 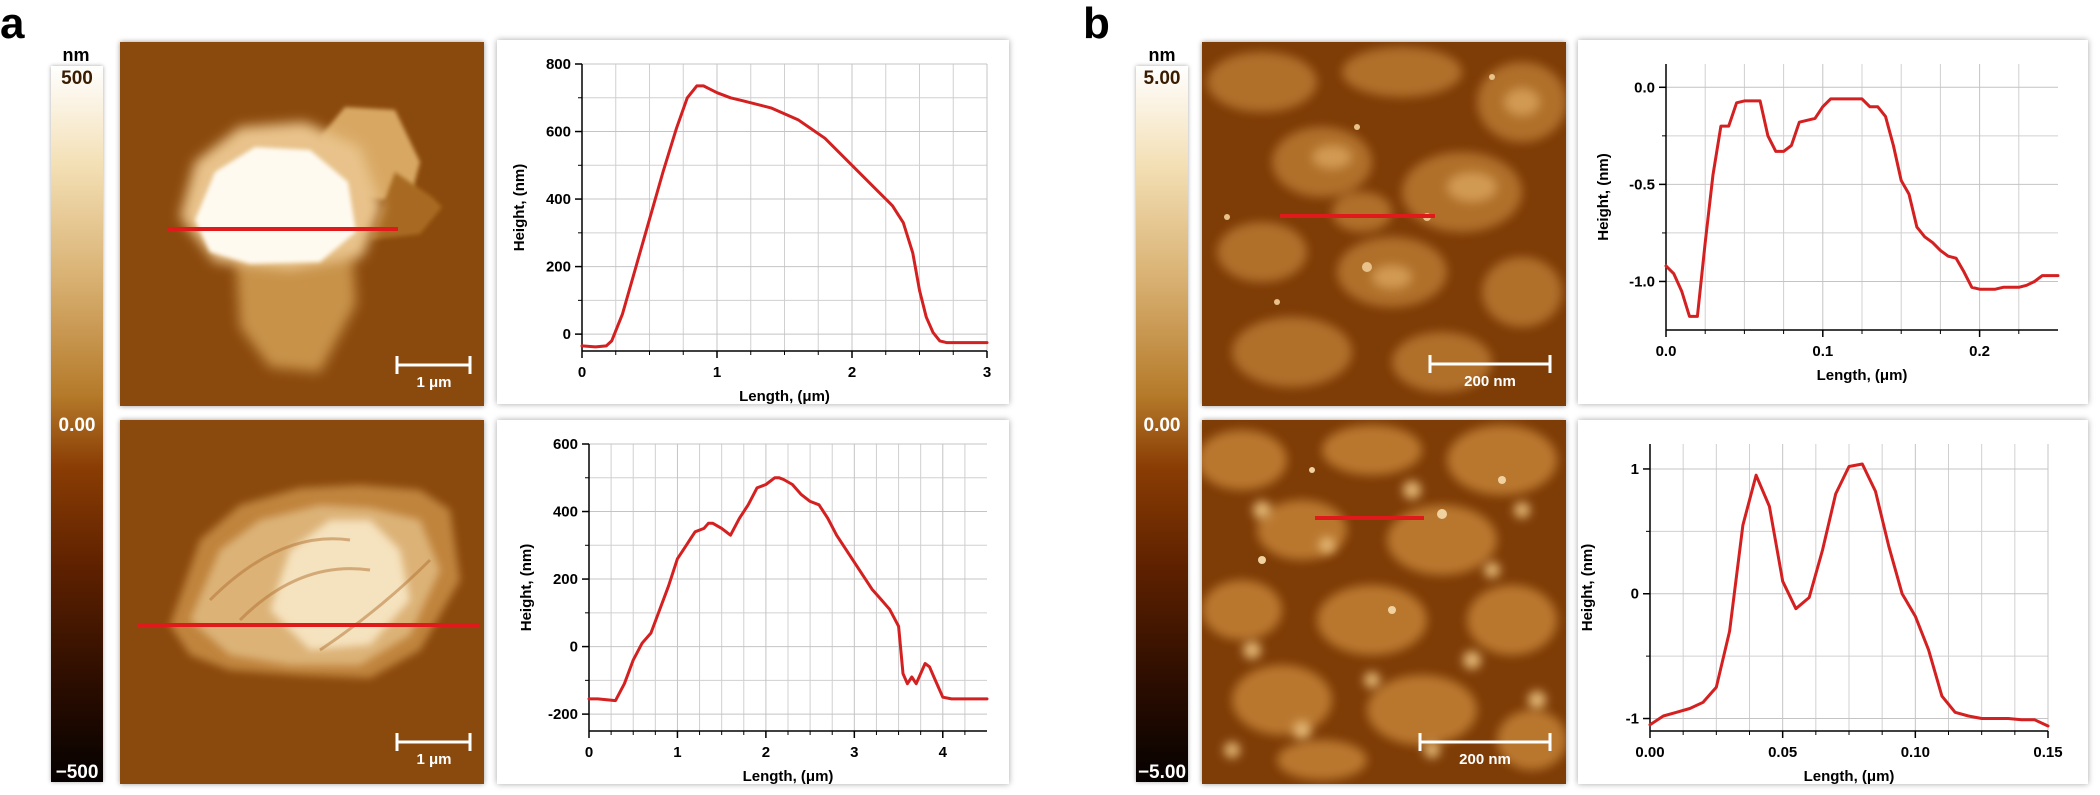 I want to click on scalebar-label-b-bottom: 200 nm, so click(x=1485, y=759).